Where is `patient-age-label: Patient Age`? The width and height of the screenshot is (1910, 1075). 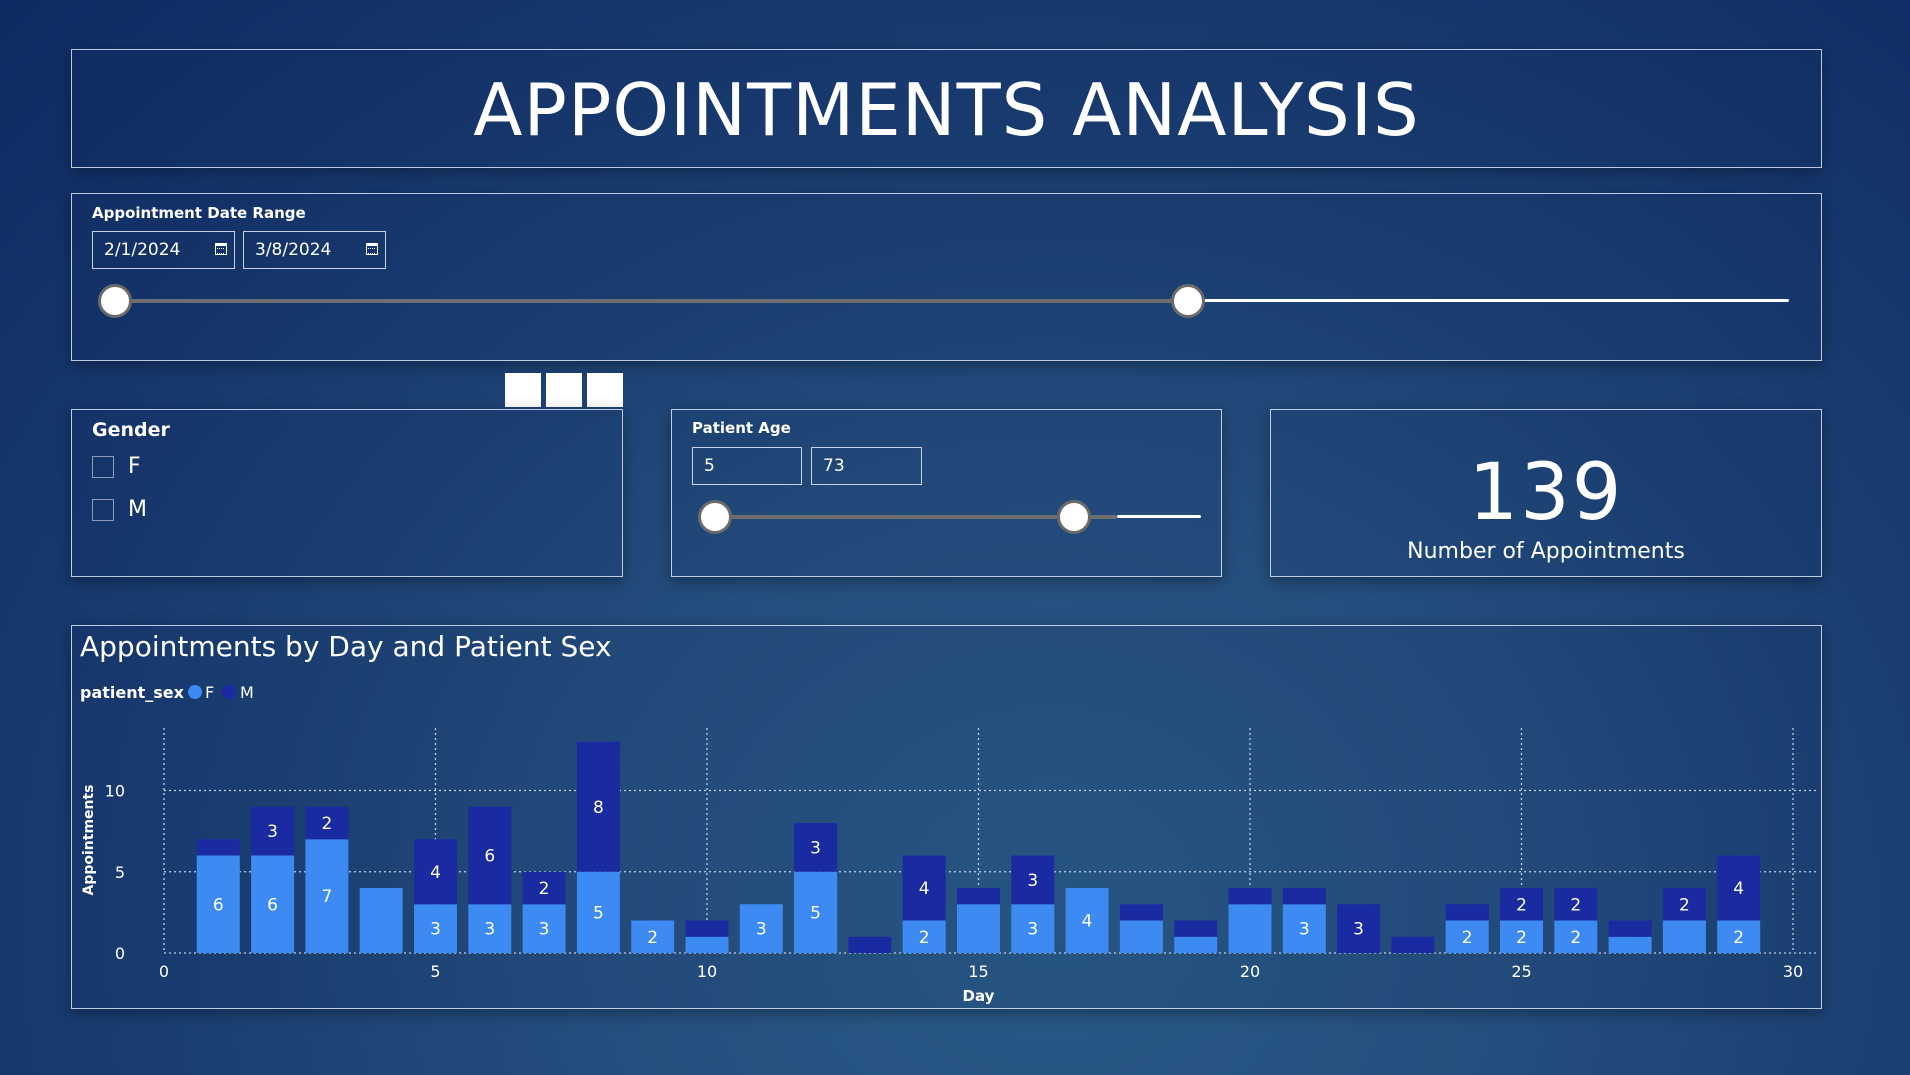
patient-age-label: Patient Age is located at coordinates (741, 428).